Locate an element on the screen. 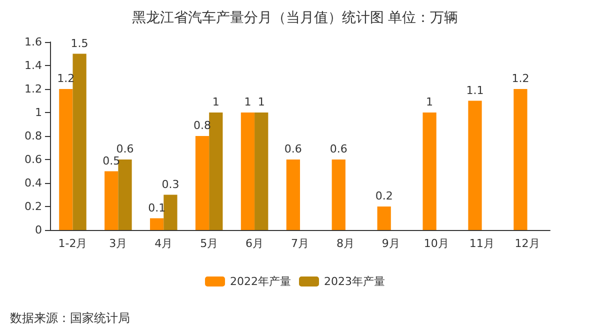  data-label: 0.5 is located at coordinates (111, 161).